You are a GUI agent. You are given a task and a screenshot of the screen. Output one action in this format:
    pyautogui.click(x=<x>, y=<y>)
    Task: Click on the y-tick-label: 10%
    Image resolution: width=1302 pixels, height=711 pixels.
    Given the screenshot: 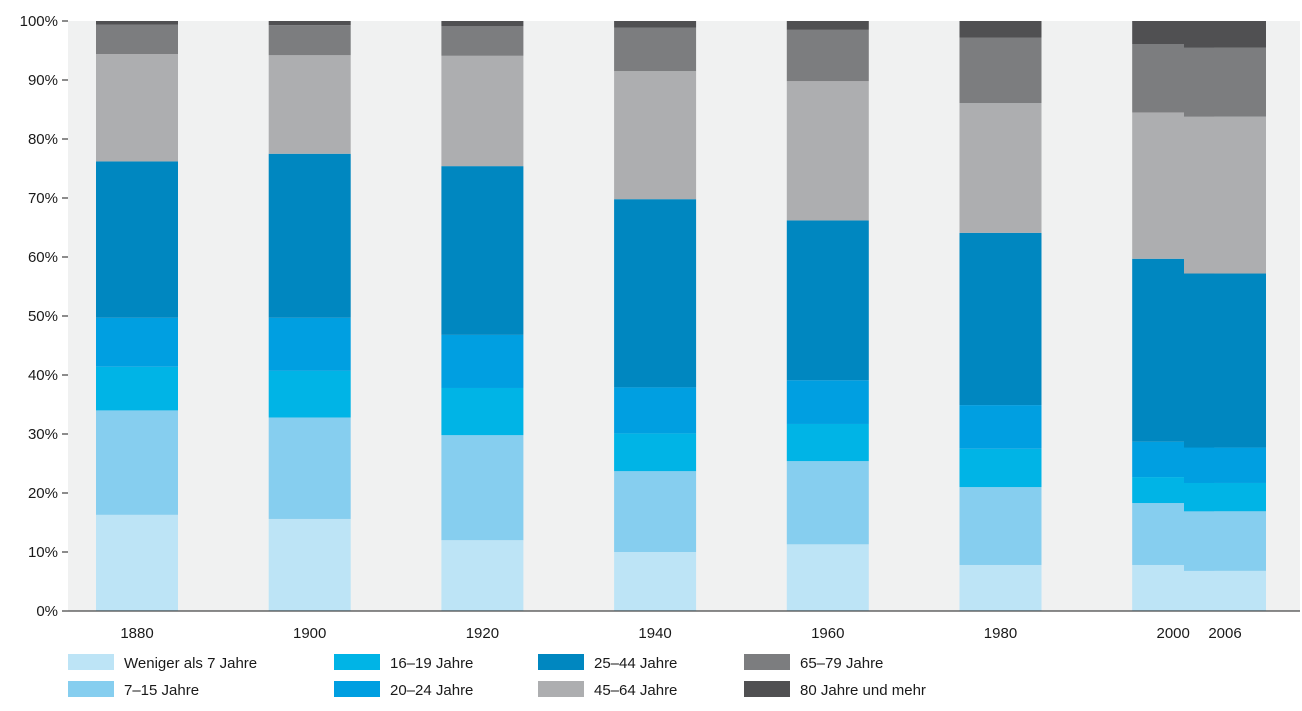 What is the action you would take?
    pyautogui.click(x=43, y=552)
    